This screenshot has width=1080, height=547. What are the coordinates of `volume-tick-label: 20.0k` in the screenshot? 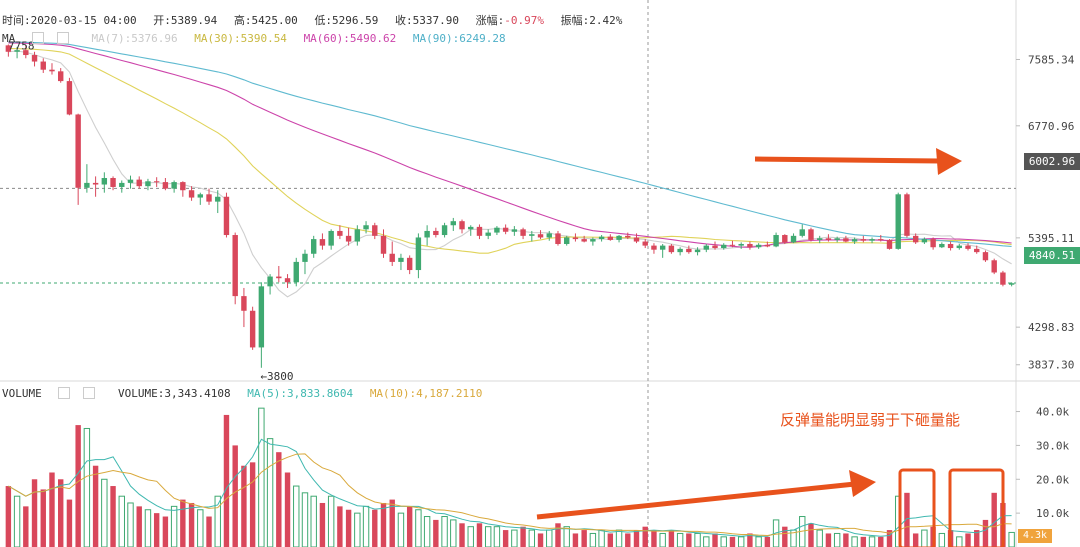 It's located at (1052, 479).